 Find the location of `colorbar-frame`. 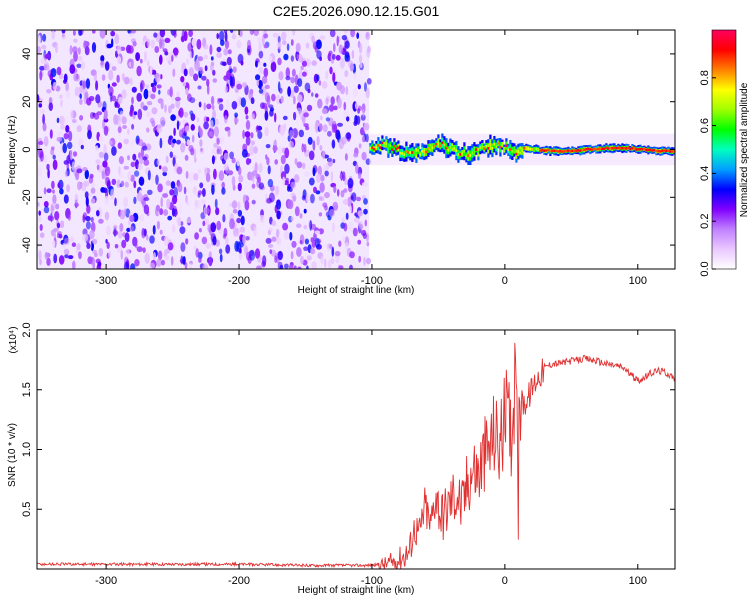

colorbar-frame is located at coordinates (724, 149).